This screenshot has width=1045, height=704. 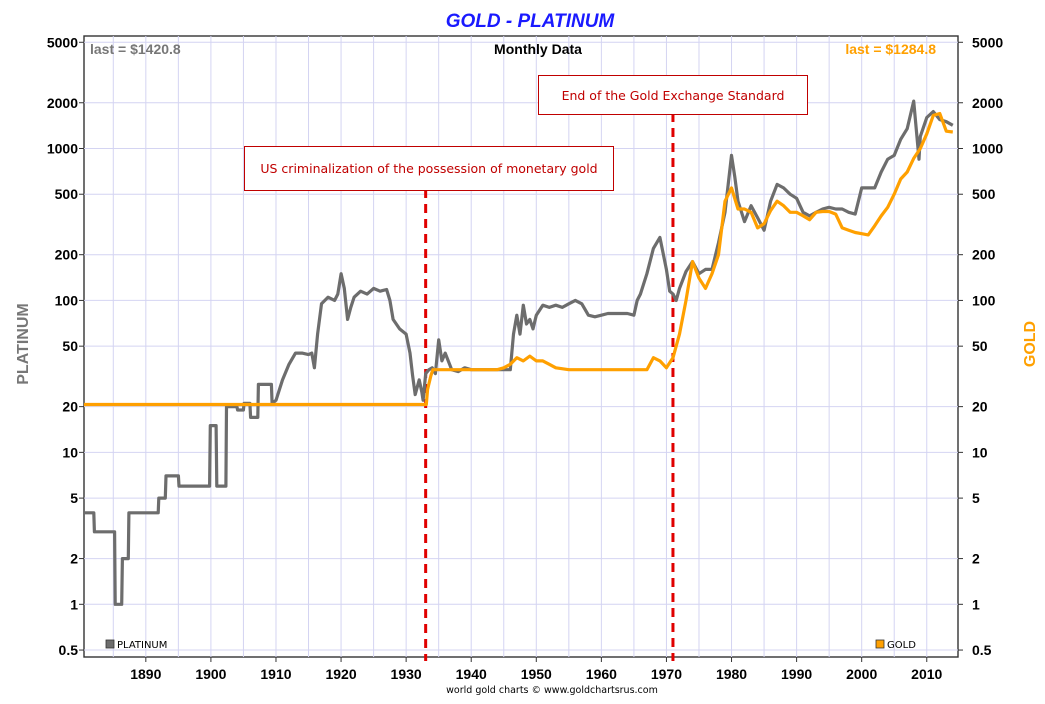 I want to click on x-tick-label: 1950, so click(x=536, y=674).